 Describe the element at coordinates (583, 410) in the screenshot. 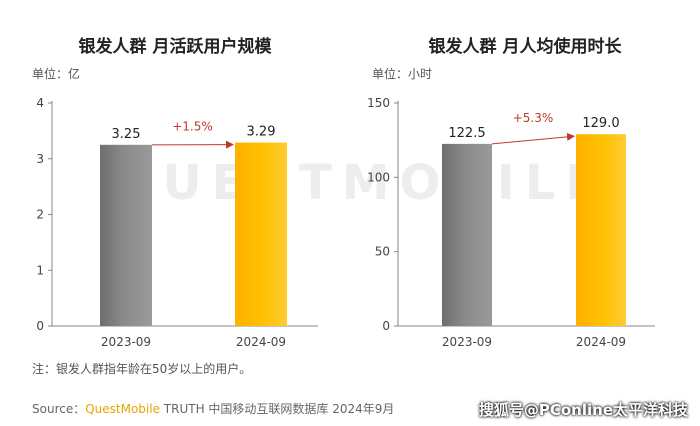

I see `watermark-text: 搜狐号@PConline太平洋科技` at that location.